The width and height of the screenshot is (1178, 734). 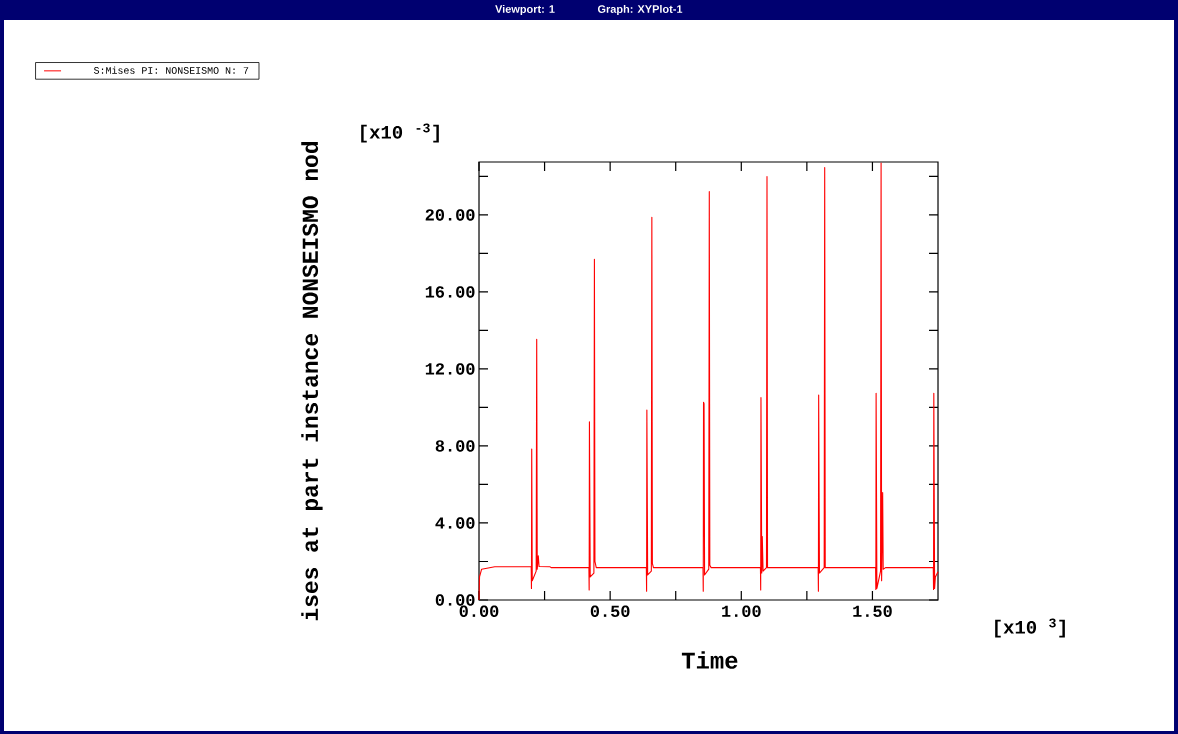 I want to click on text: [x10 $^{3}$], so click(x=1030, y=628).